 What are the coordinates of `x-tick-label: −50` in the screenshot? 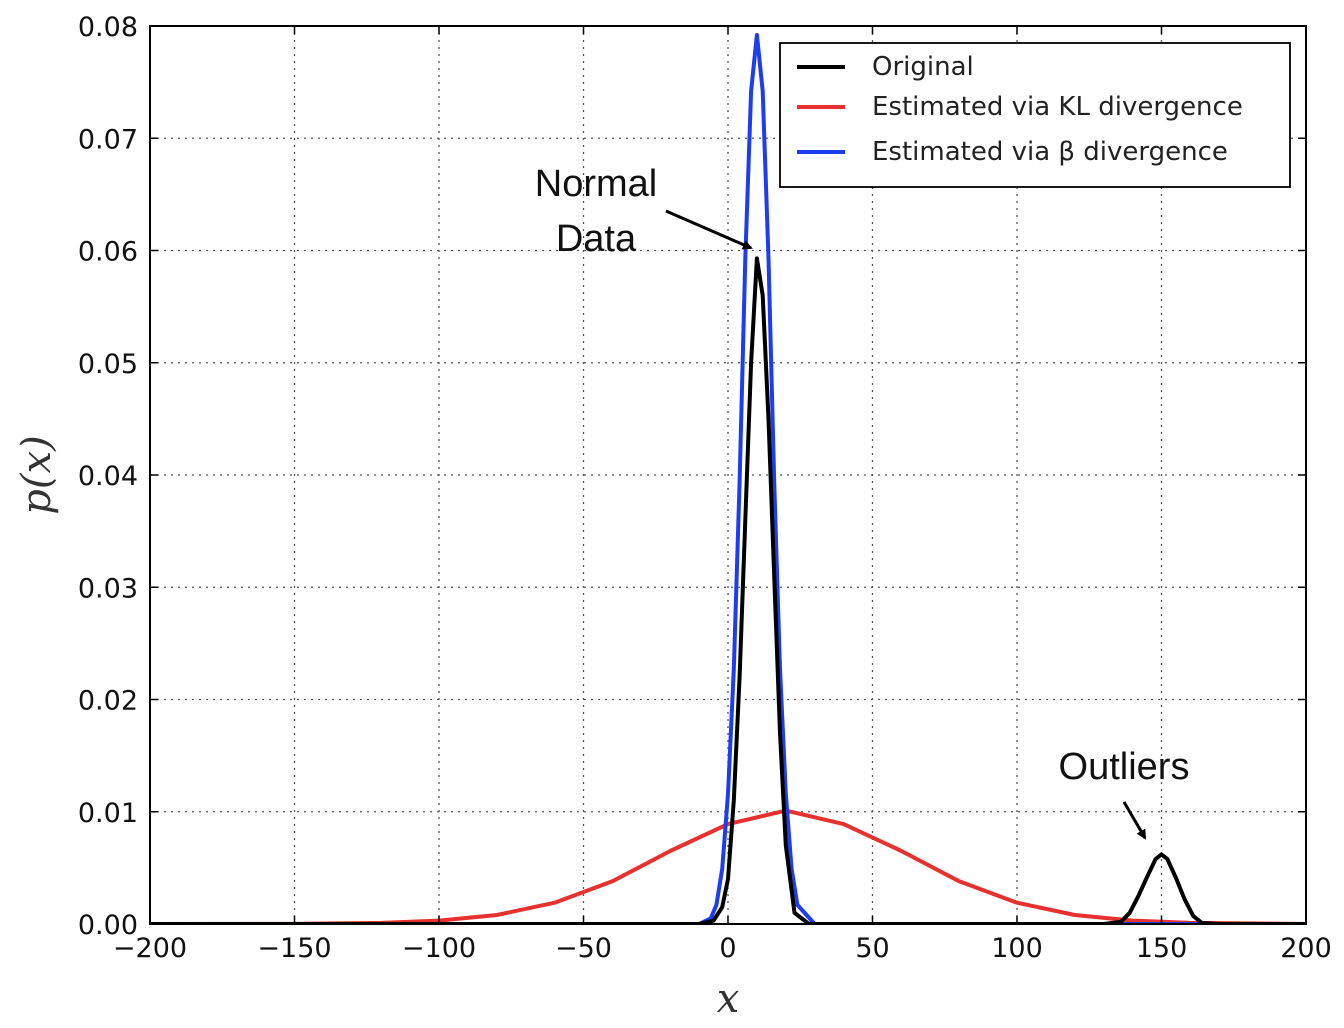 It's located at (583, 948).